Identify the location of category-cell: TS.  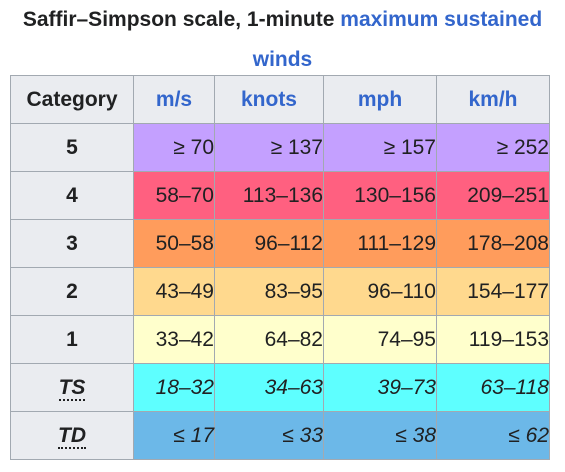
(72, 387).